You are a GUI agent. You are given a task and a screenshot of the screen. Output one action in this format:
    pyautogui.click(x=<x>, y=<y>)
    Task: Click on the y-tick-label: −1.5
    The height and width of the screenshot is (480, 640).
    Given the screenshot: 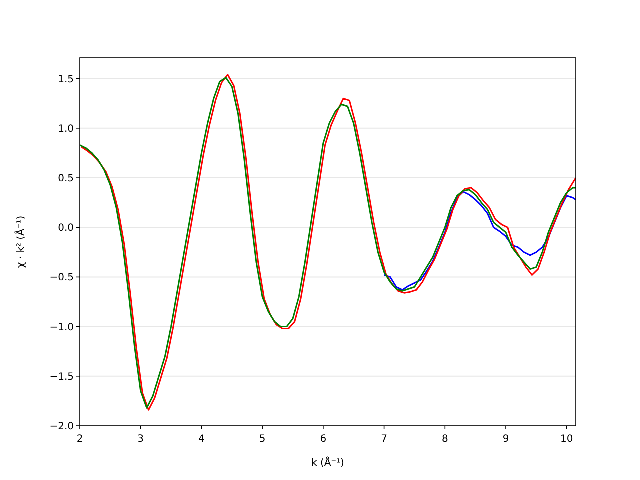 What is the action you would take?
    pyautogui.click(x=62, y=377)
    